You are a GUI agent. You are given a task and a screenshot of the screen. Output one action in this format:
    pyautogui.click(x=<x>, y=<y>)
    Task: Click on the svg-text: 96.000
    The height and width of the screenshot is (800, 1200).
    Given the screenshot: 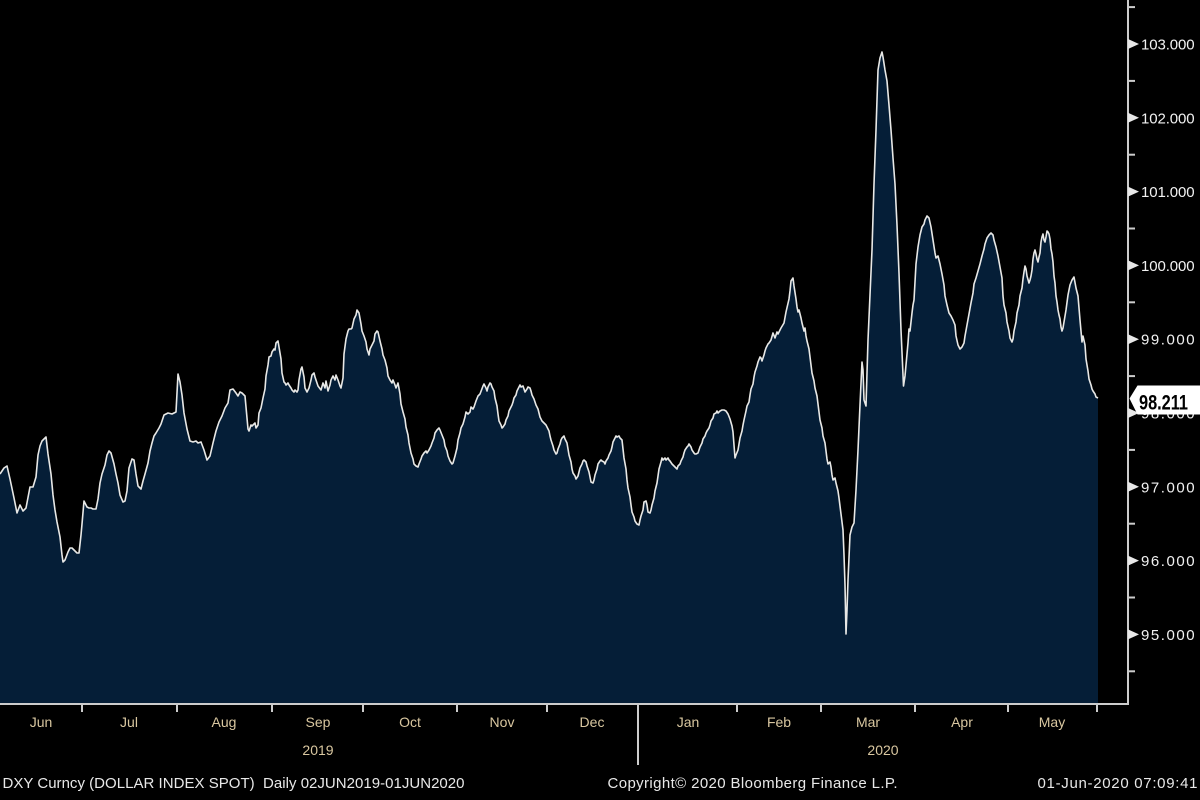 What is the action you would take?
    pyautogui.click(x=1168, y=561)
    